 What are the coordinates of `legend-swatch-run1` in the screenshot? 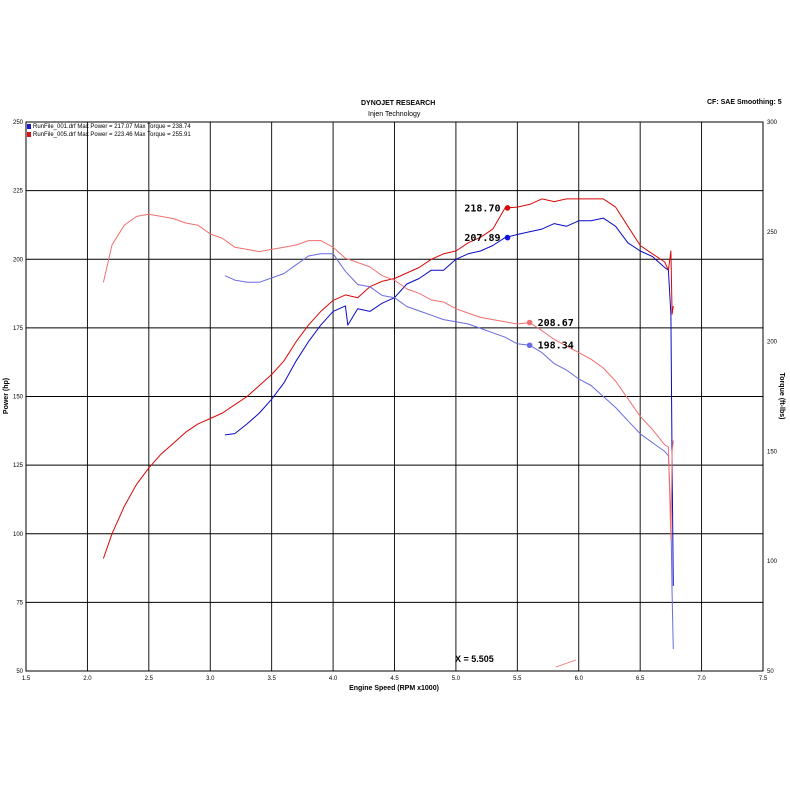 It's located at (29, 126).